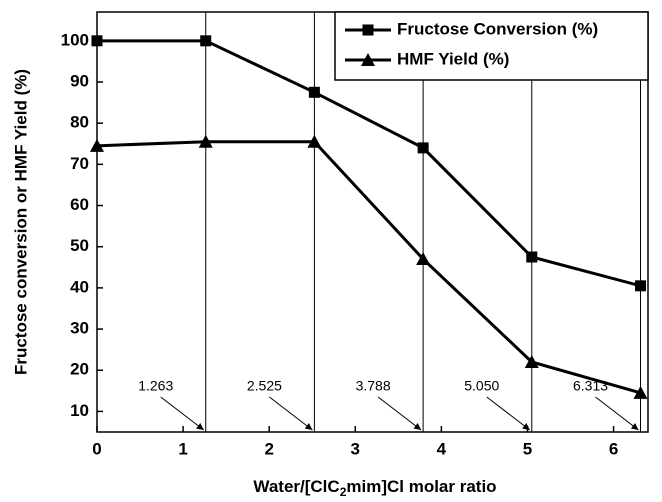  Describe the element at coordinates (491, 46) in the screenshot. I see `legend-box` at that location.